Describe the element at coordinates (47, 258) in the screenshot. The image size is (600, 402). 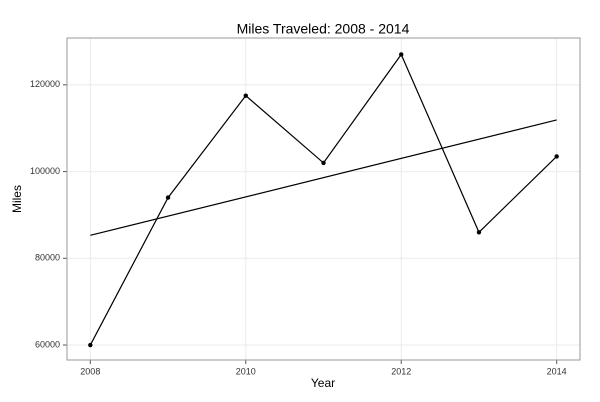
I see `y-tick-label: 80000` at that location.